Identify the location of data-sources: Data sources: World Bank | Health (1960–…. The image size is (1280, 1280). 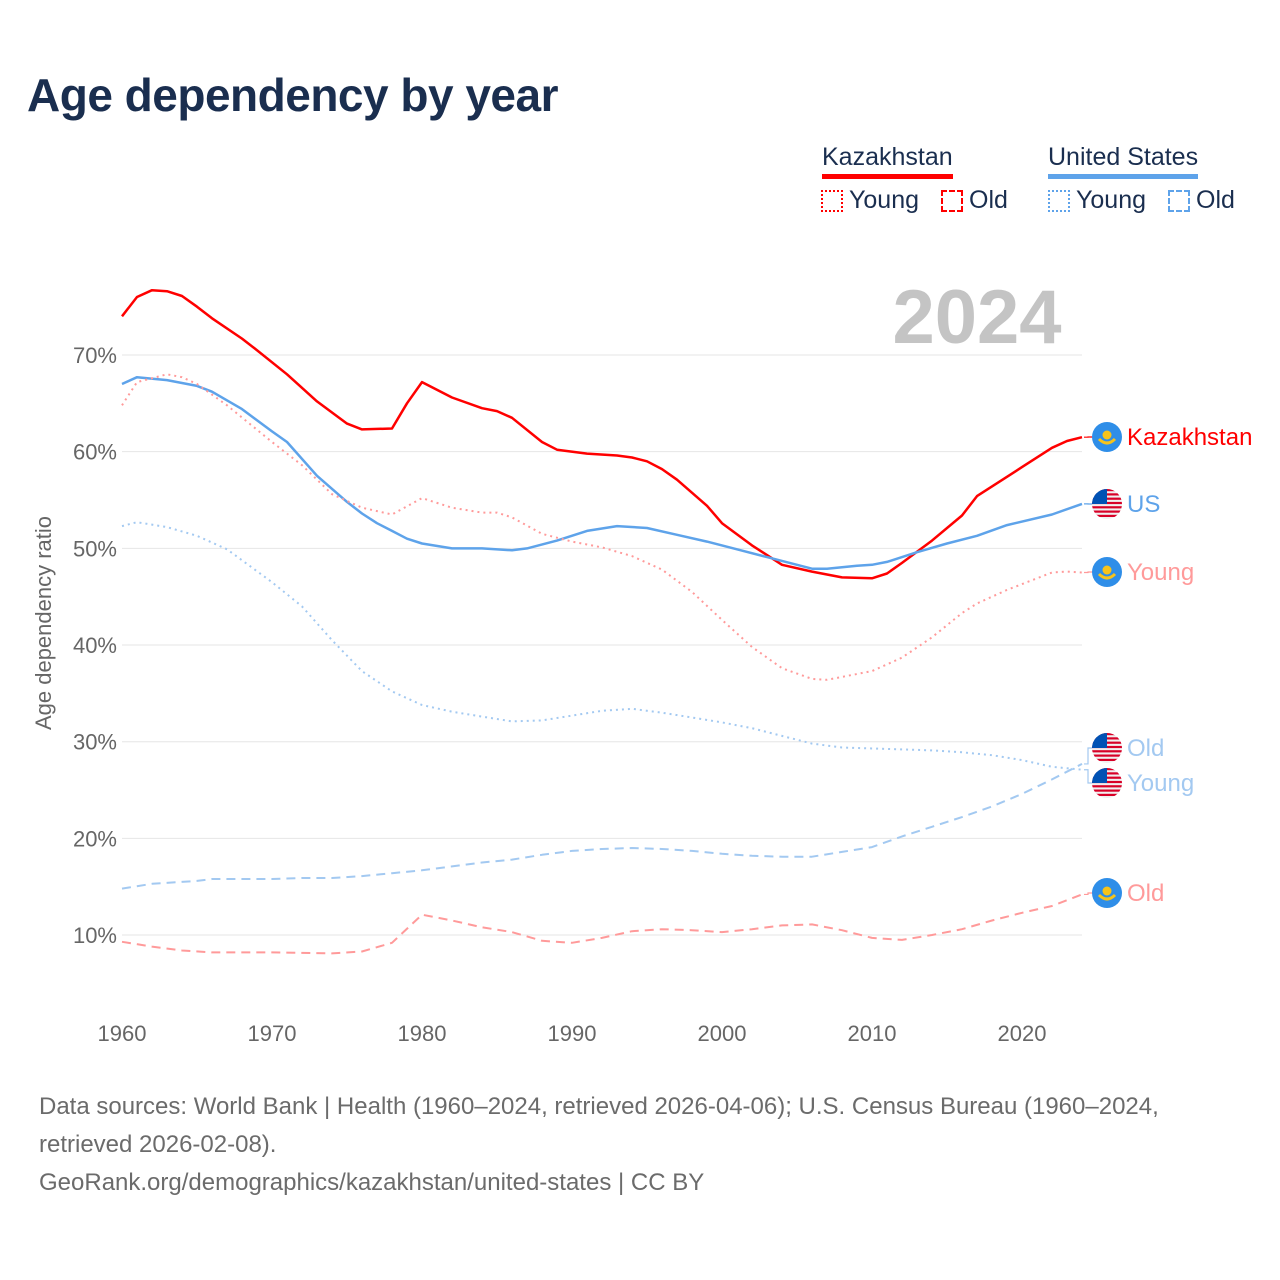
(599, 1125).